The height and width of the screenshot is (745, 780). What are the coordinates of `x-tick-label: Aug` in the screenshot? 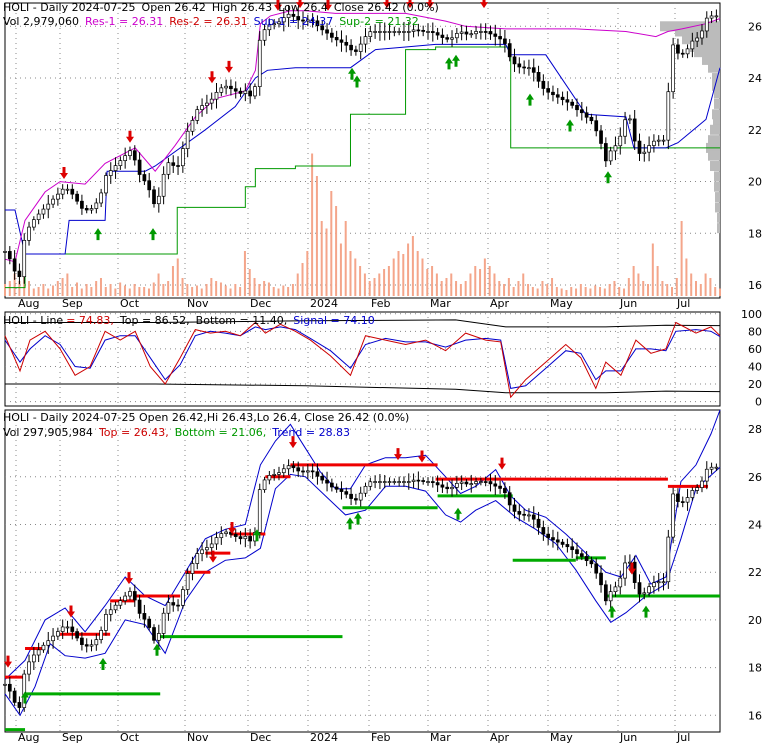 It's located at (28, 737).